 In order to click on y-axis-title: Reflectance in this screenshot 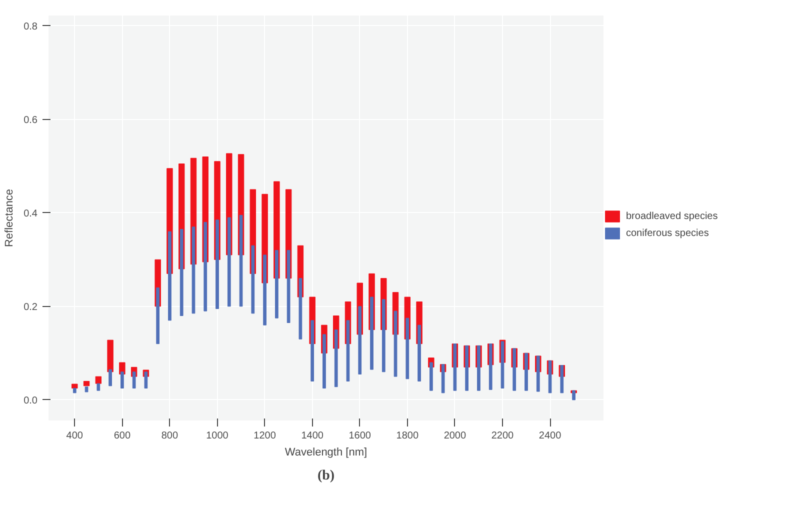, I will do `click(10, 218)`.